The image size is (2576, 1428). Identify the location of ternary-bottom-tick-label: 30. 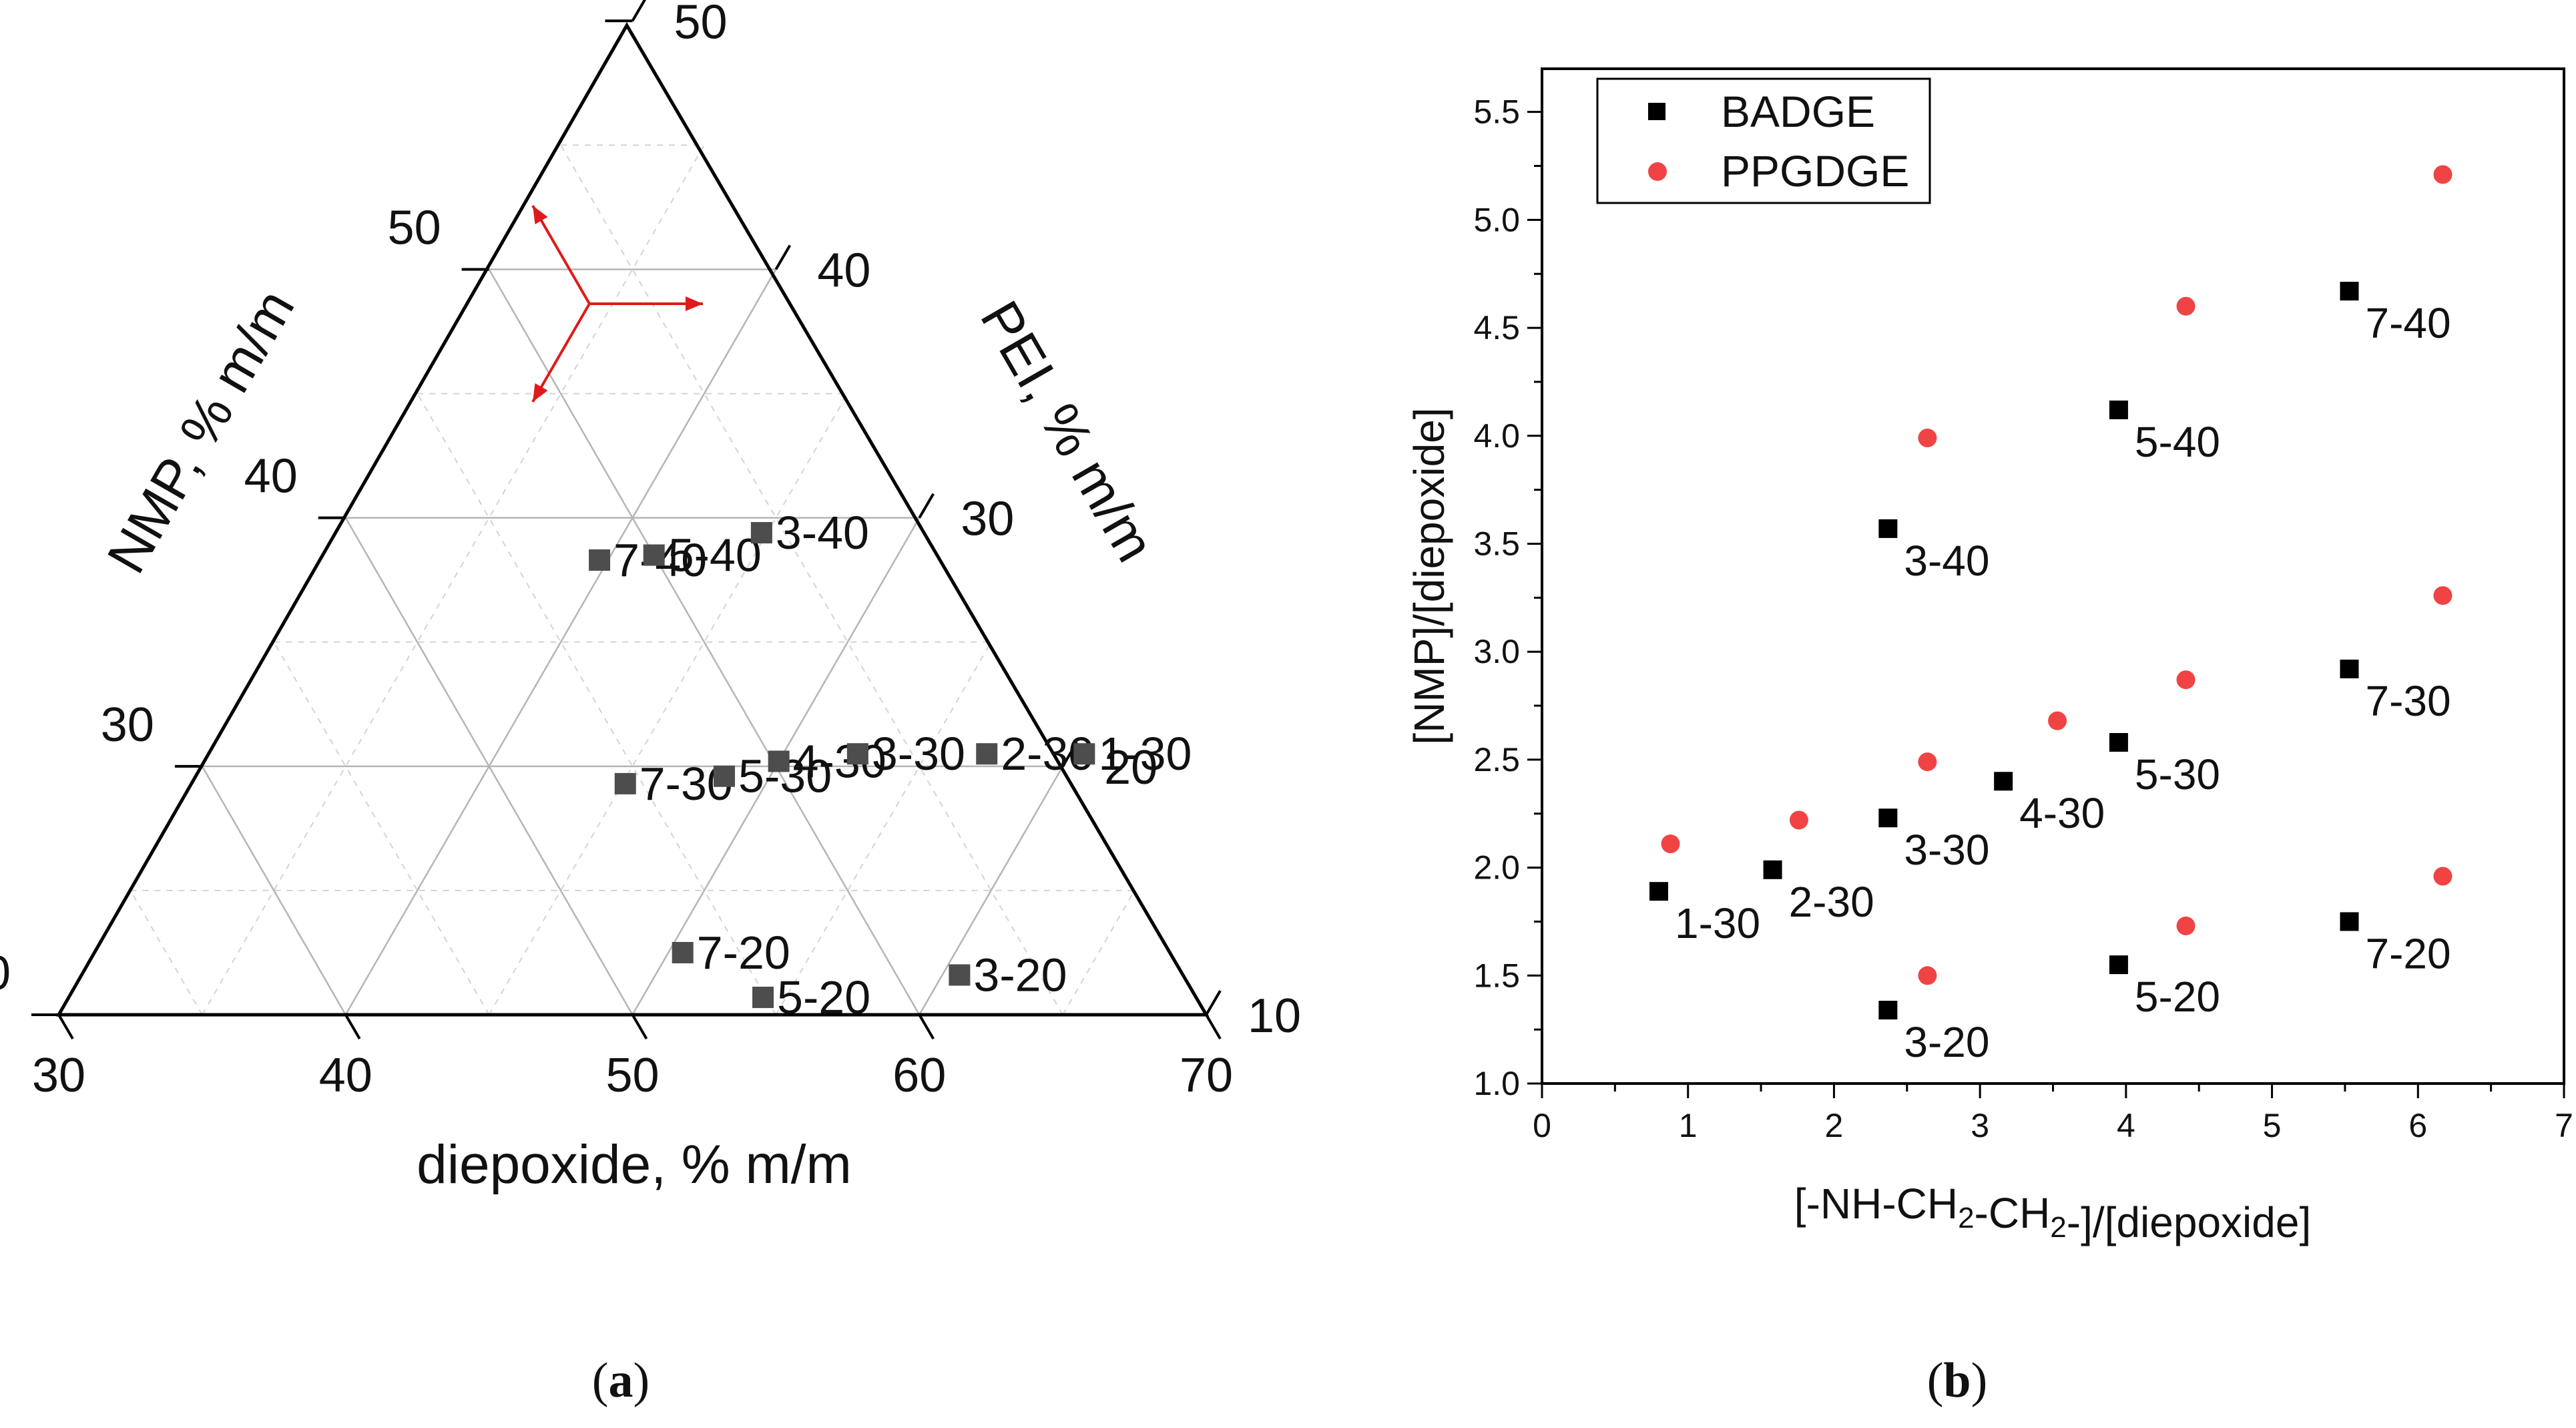
(58, 1075).